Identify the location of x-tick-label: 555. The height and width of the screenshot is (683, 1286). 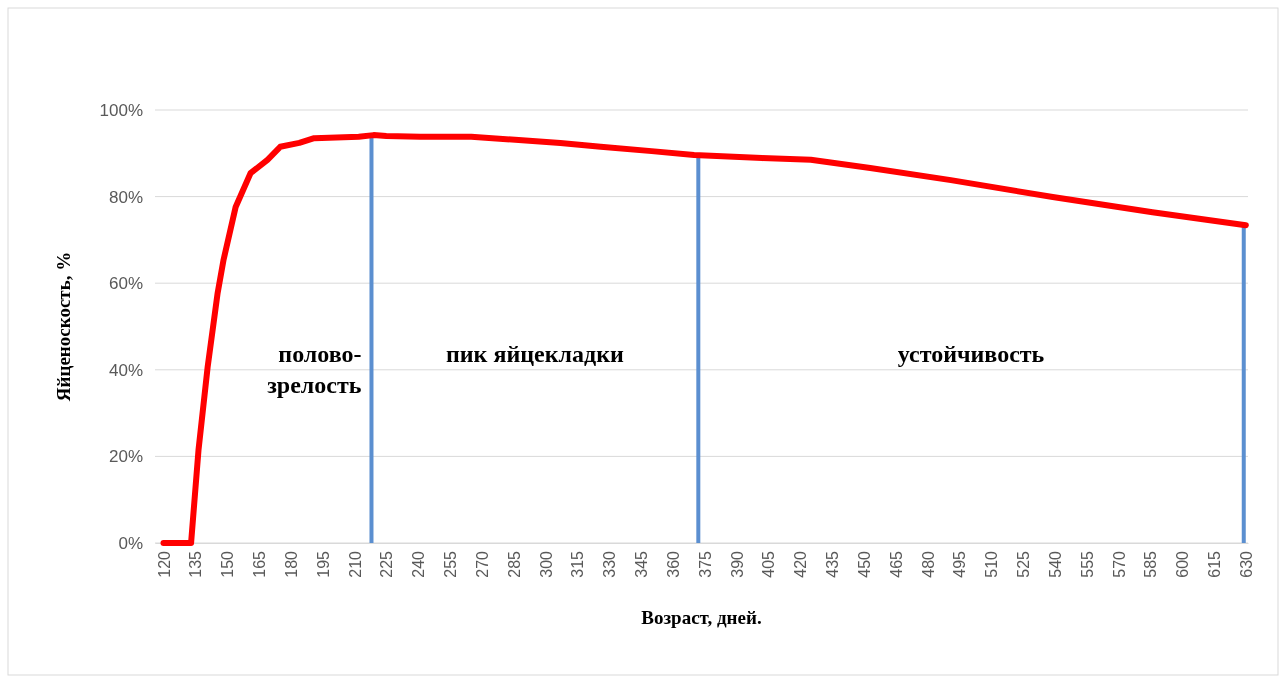
(1087, 564).